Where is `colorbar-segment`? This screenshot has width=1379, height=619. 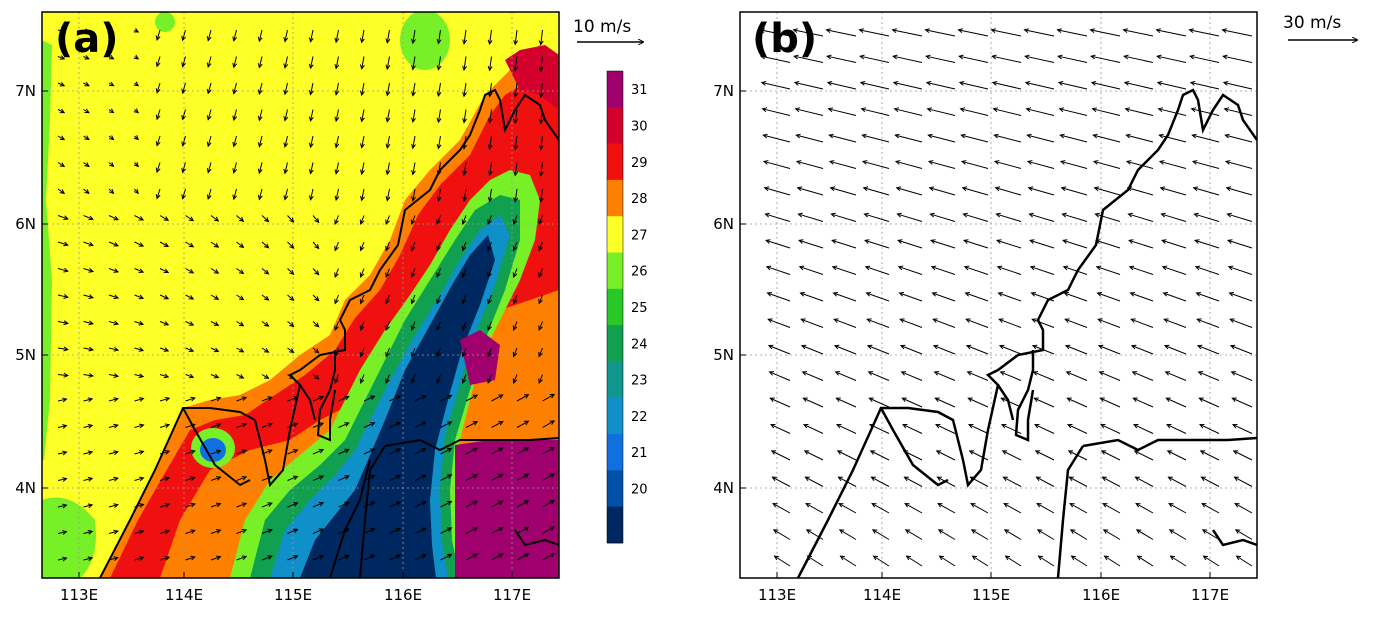 colorbar-segment is located at coordinates (615, 162).